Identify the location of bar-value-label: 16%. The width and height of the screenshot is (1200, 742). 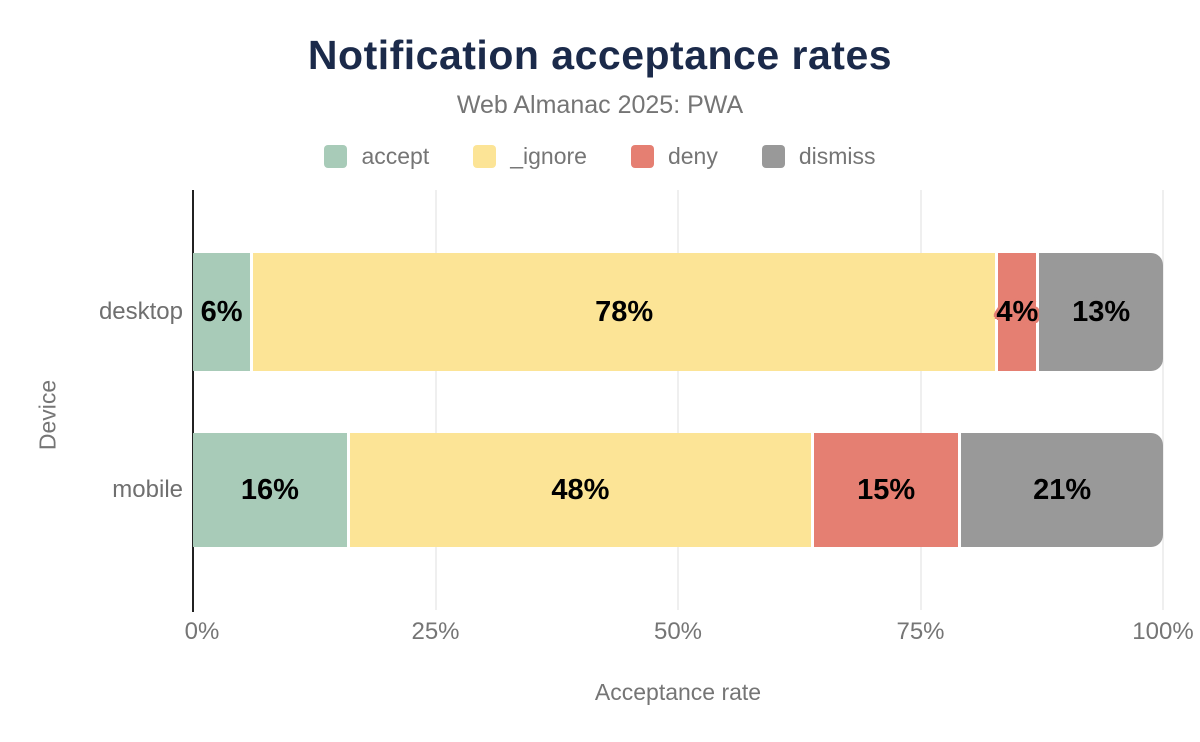
(269, 489).